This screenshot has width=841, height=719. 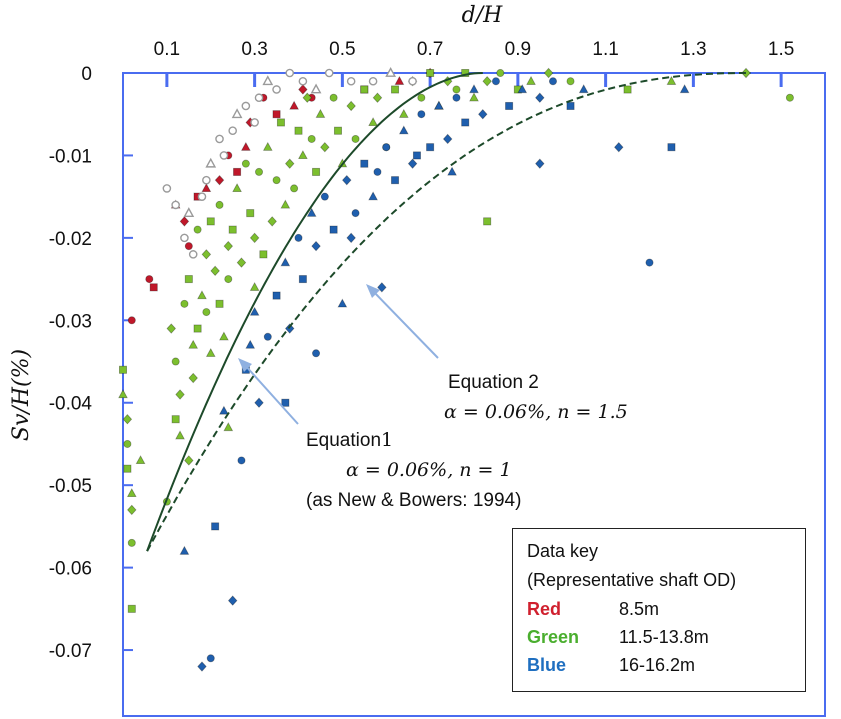 I want to click on y-axis-ticks: 0 -0.01 -0.02 -0.03 -0.04 -0.05 -0.06 -0.07, so click(x=91, y=363).